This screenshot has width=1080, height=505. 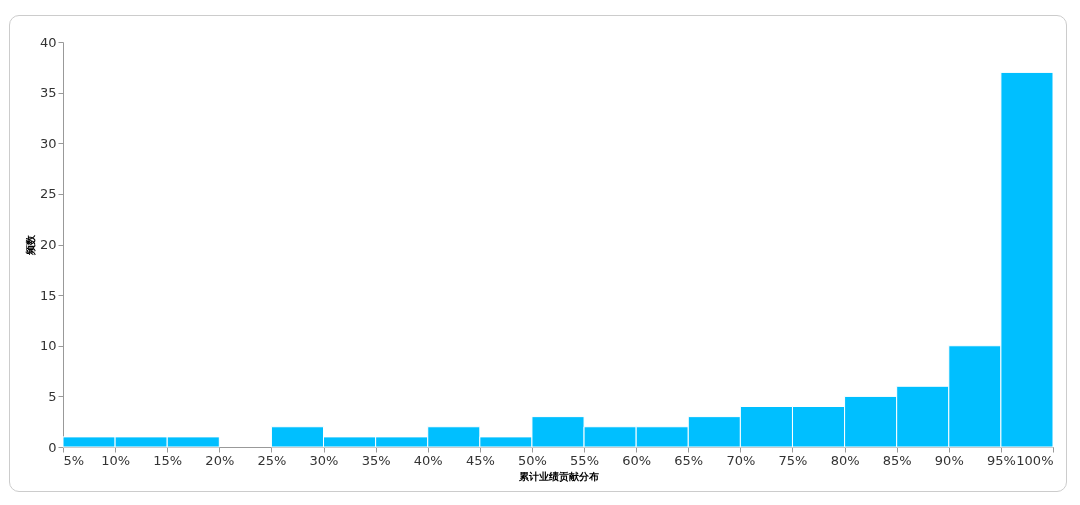 What do you see at coordinates (324, 460) in the screenshot?
I see `x-tick-label: 30%` at bounding box center [324, 460].